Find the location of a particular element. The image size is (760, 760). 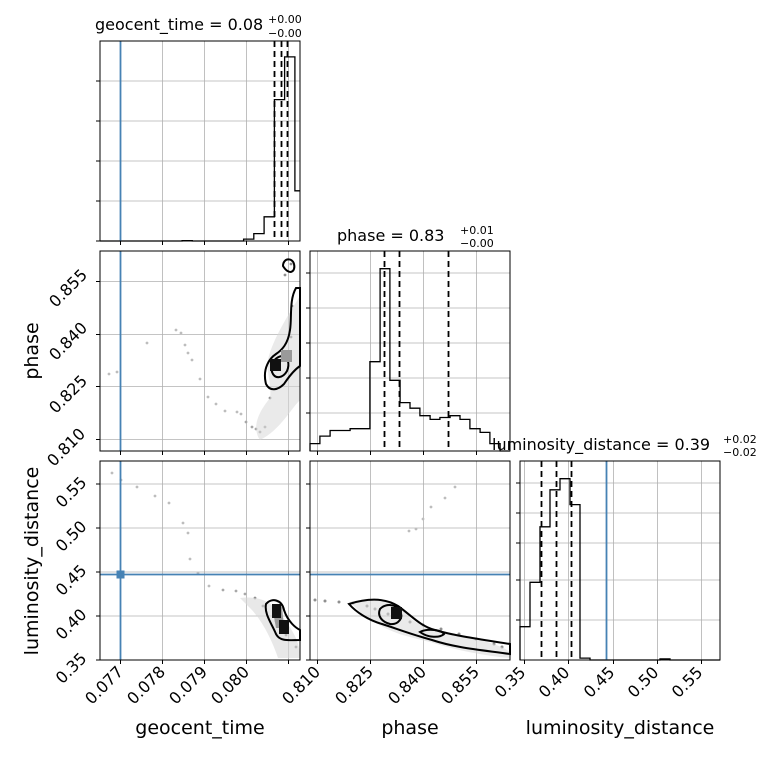

geocent-time-title-sub: −0.00 is located at coordinates (285, 33).